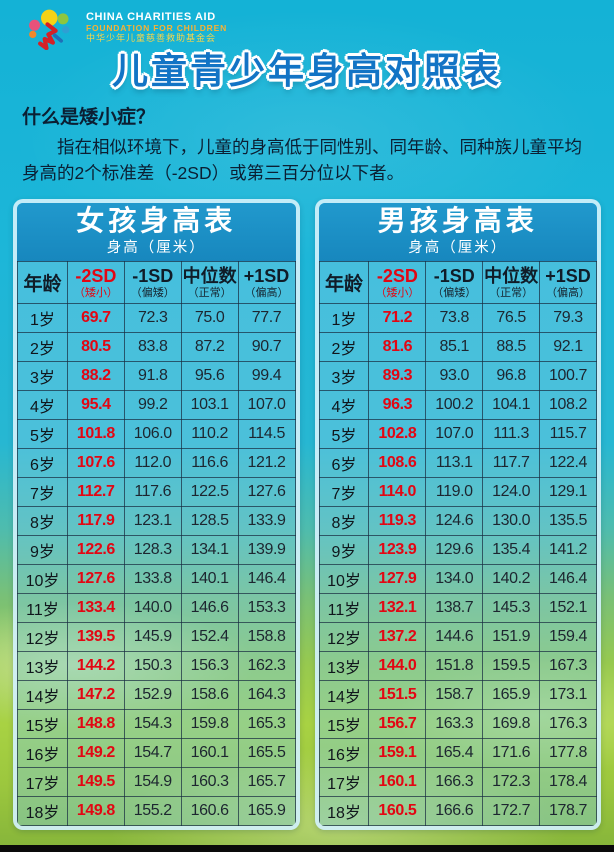  I want to click on height-value-cell: 69.7, so click(95, 318).